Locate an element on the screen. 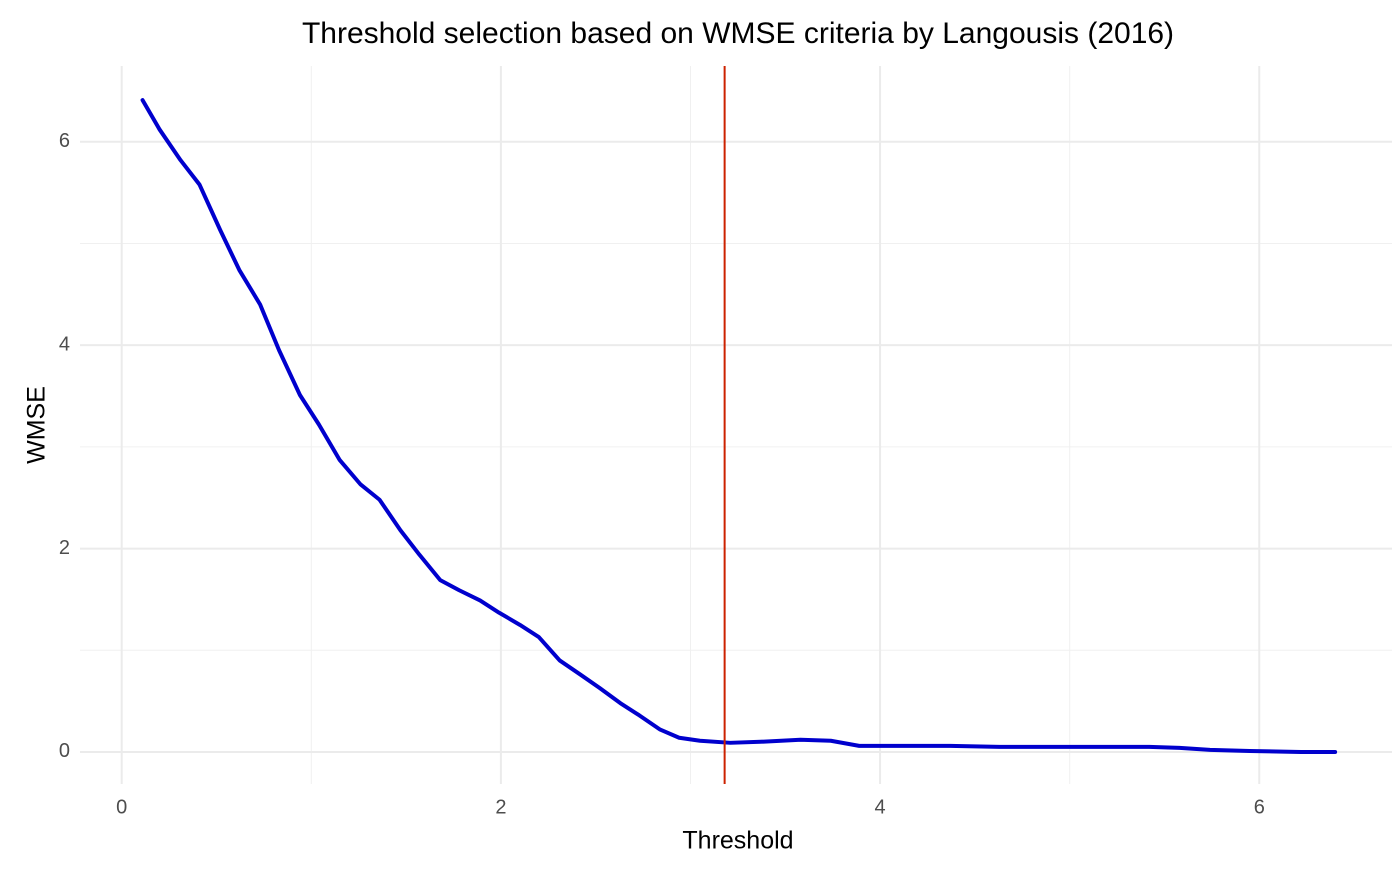 The image size is (1396, 889). y-tick-label: 4 is located at coordinates (64, 344).